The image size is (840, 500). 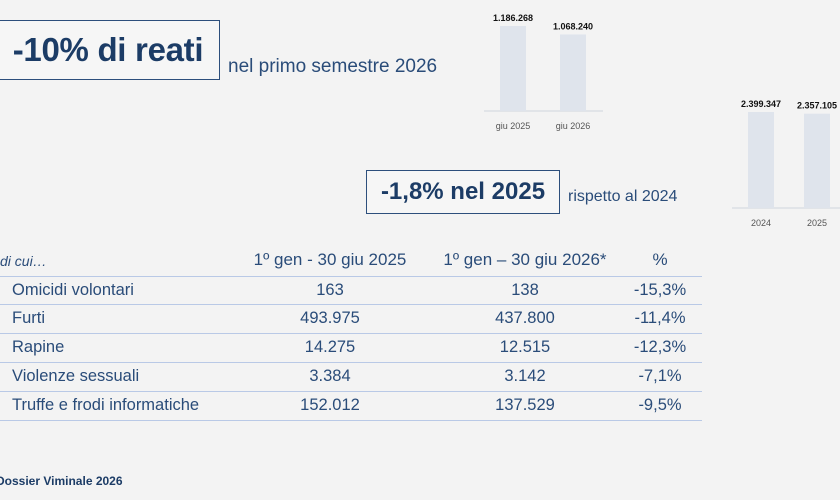 I want to click on table-row: Omicidi volontari 163 138 -15,3%, so click(x=351, y=290).